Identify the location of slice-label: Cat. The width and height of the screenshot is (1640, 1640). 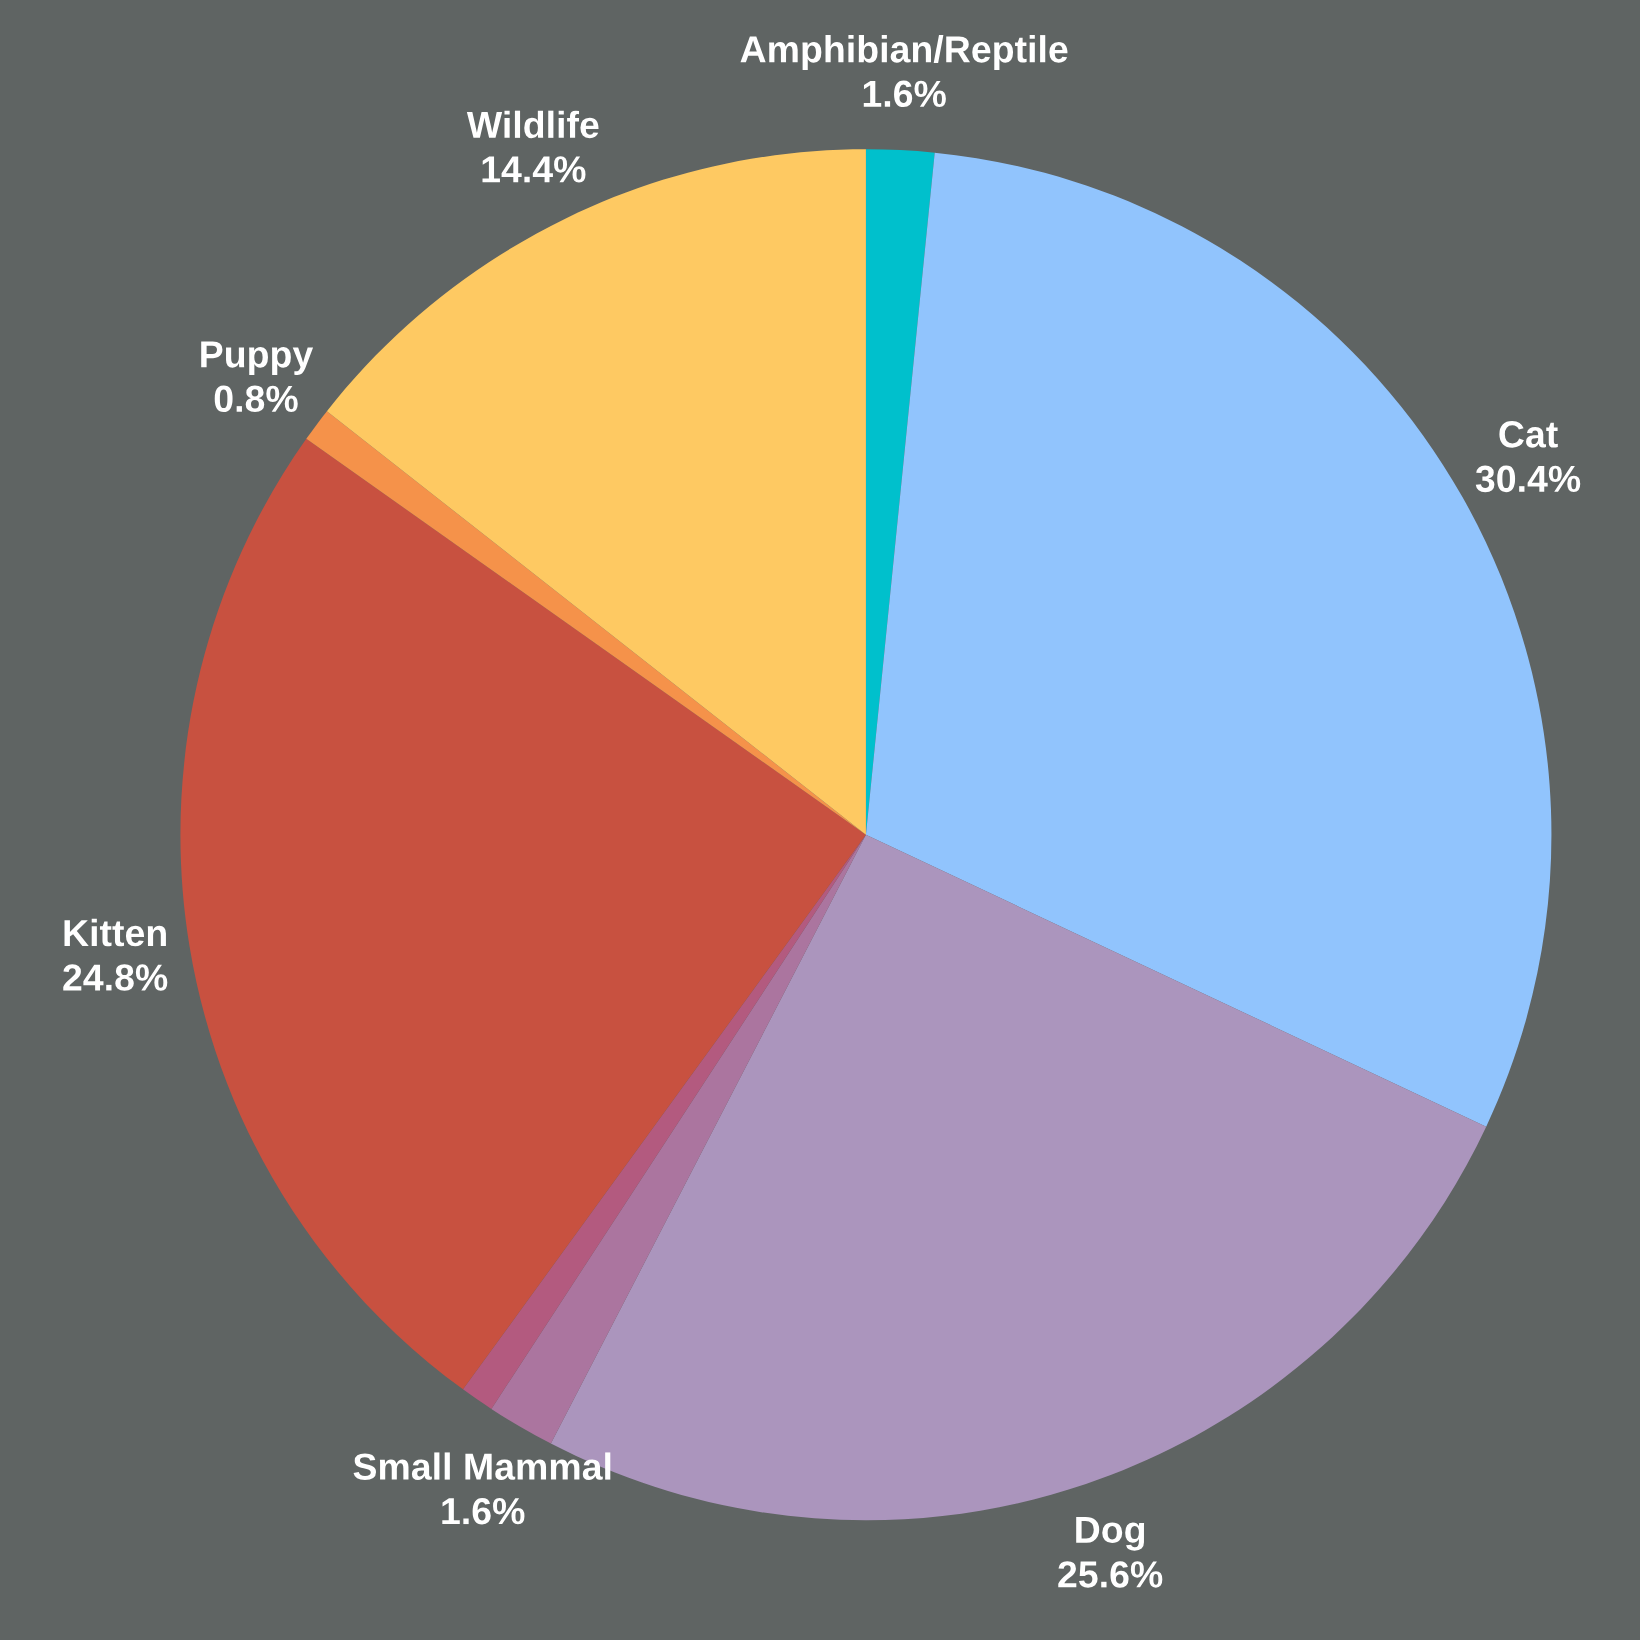
(1528, 434).